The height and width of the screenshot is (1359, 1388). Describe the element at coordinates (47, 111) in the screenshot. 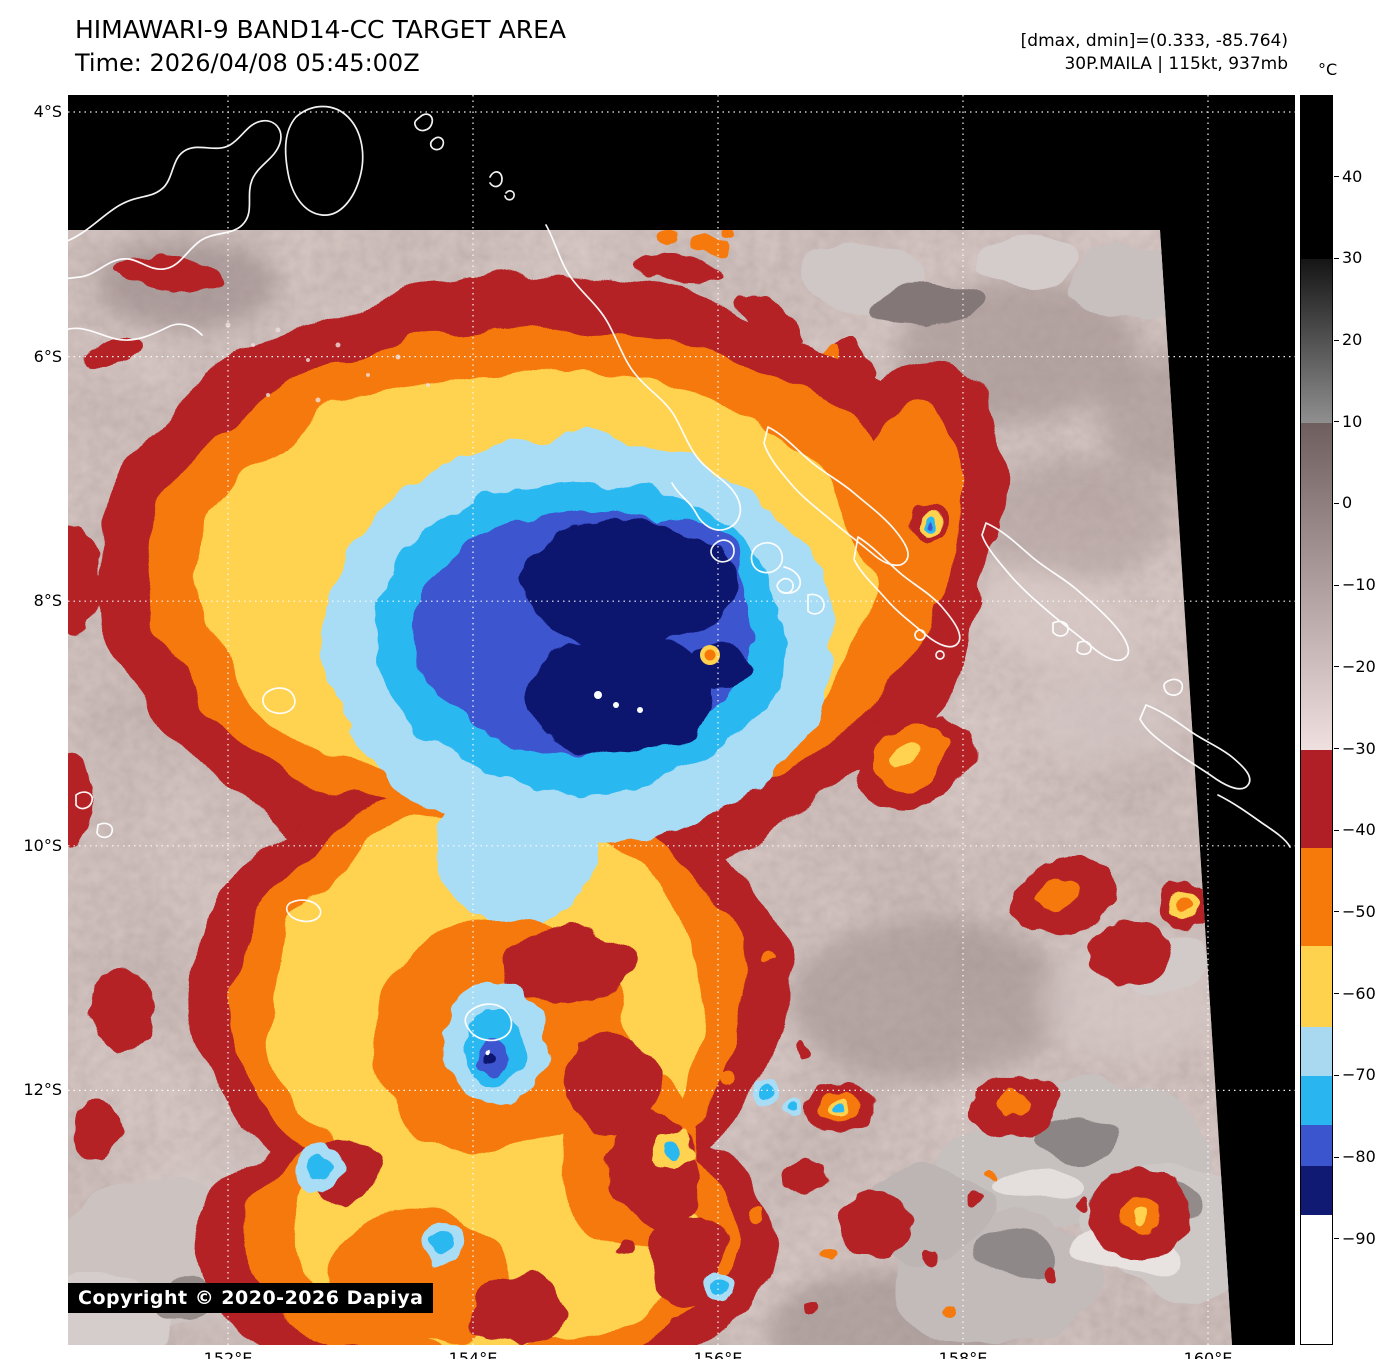

I see `lat-tick-label: 4°S` at that location.